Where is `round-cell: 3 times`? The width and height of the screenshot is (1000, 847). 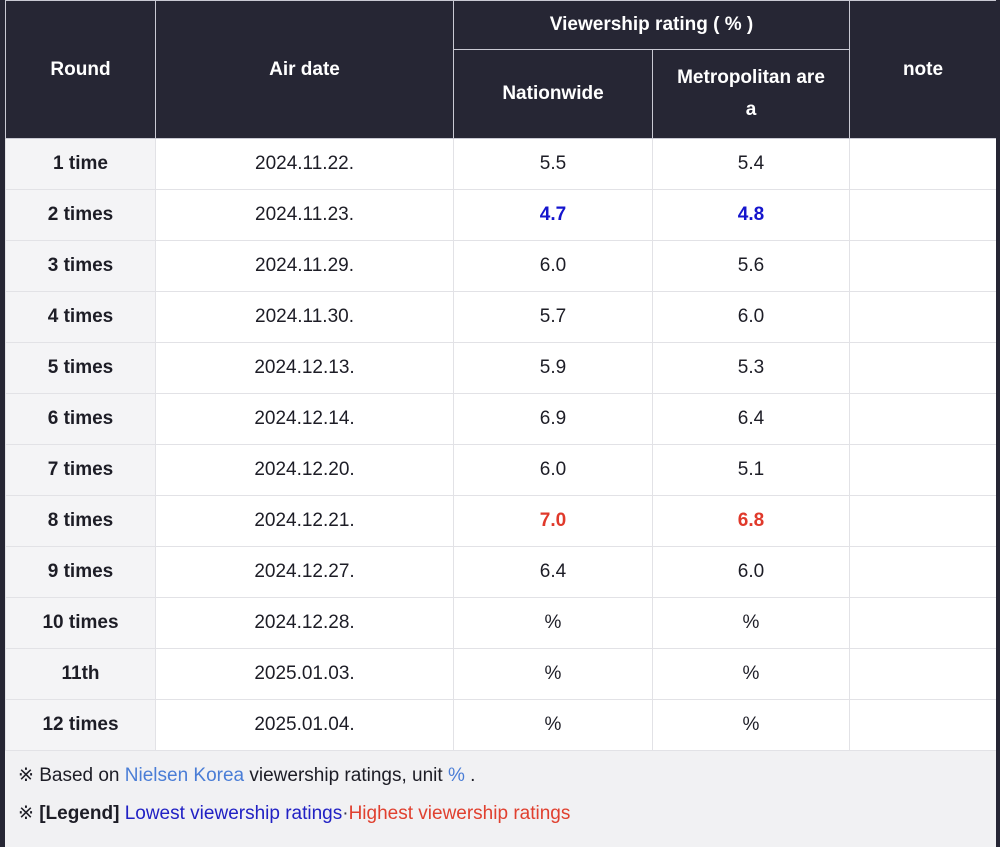 round-cell: 3 times is located at coordinates (80, 266).